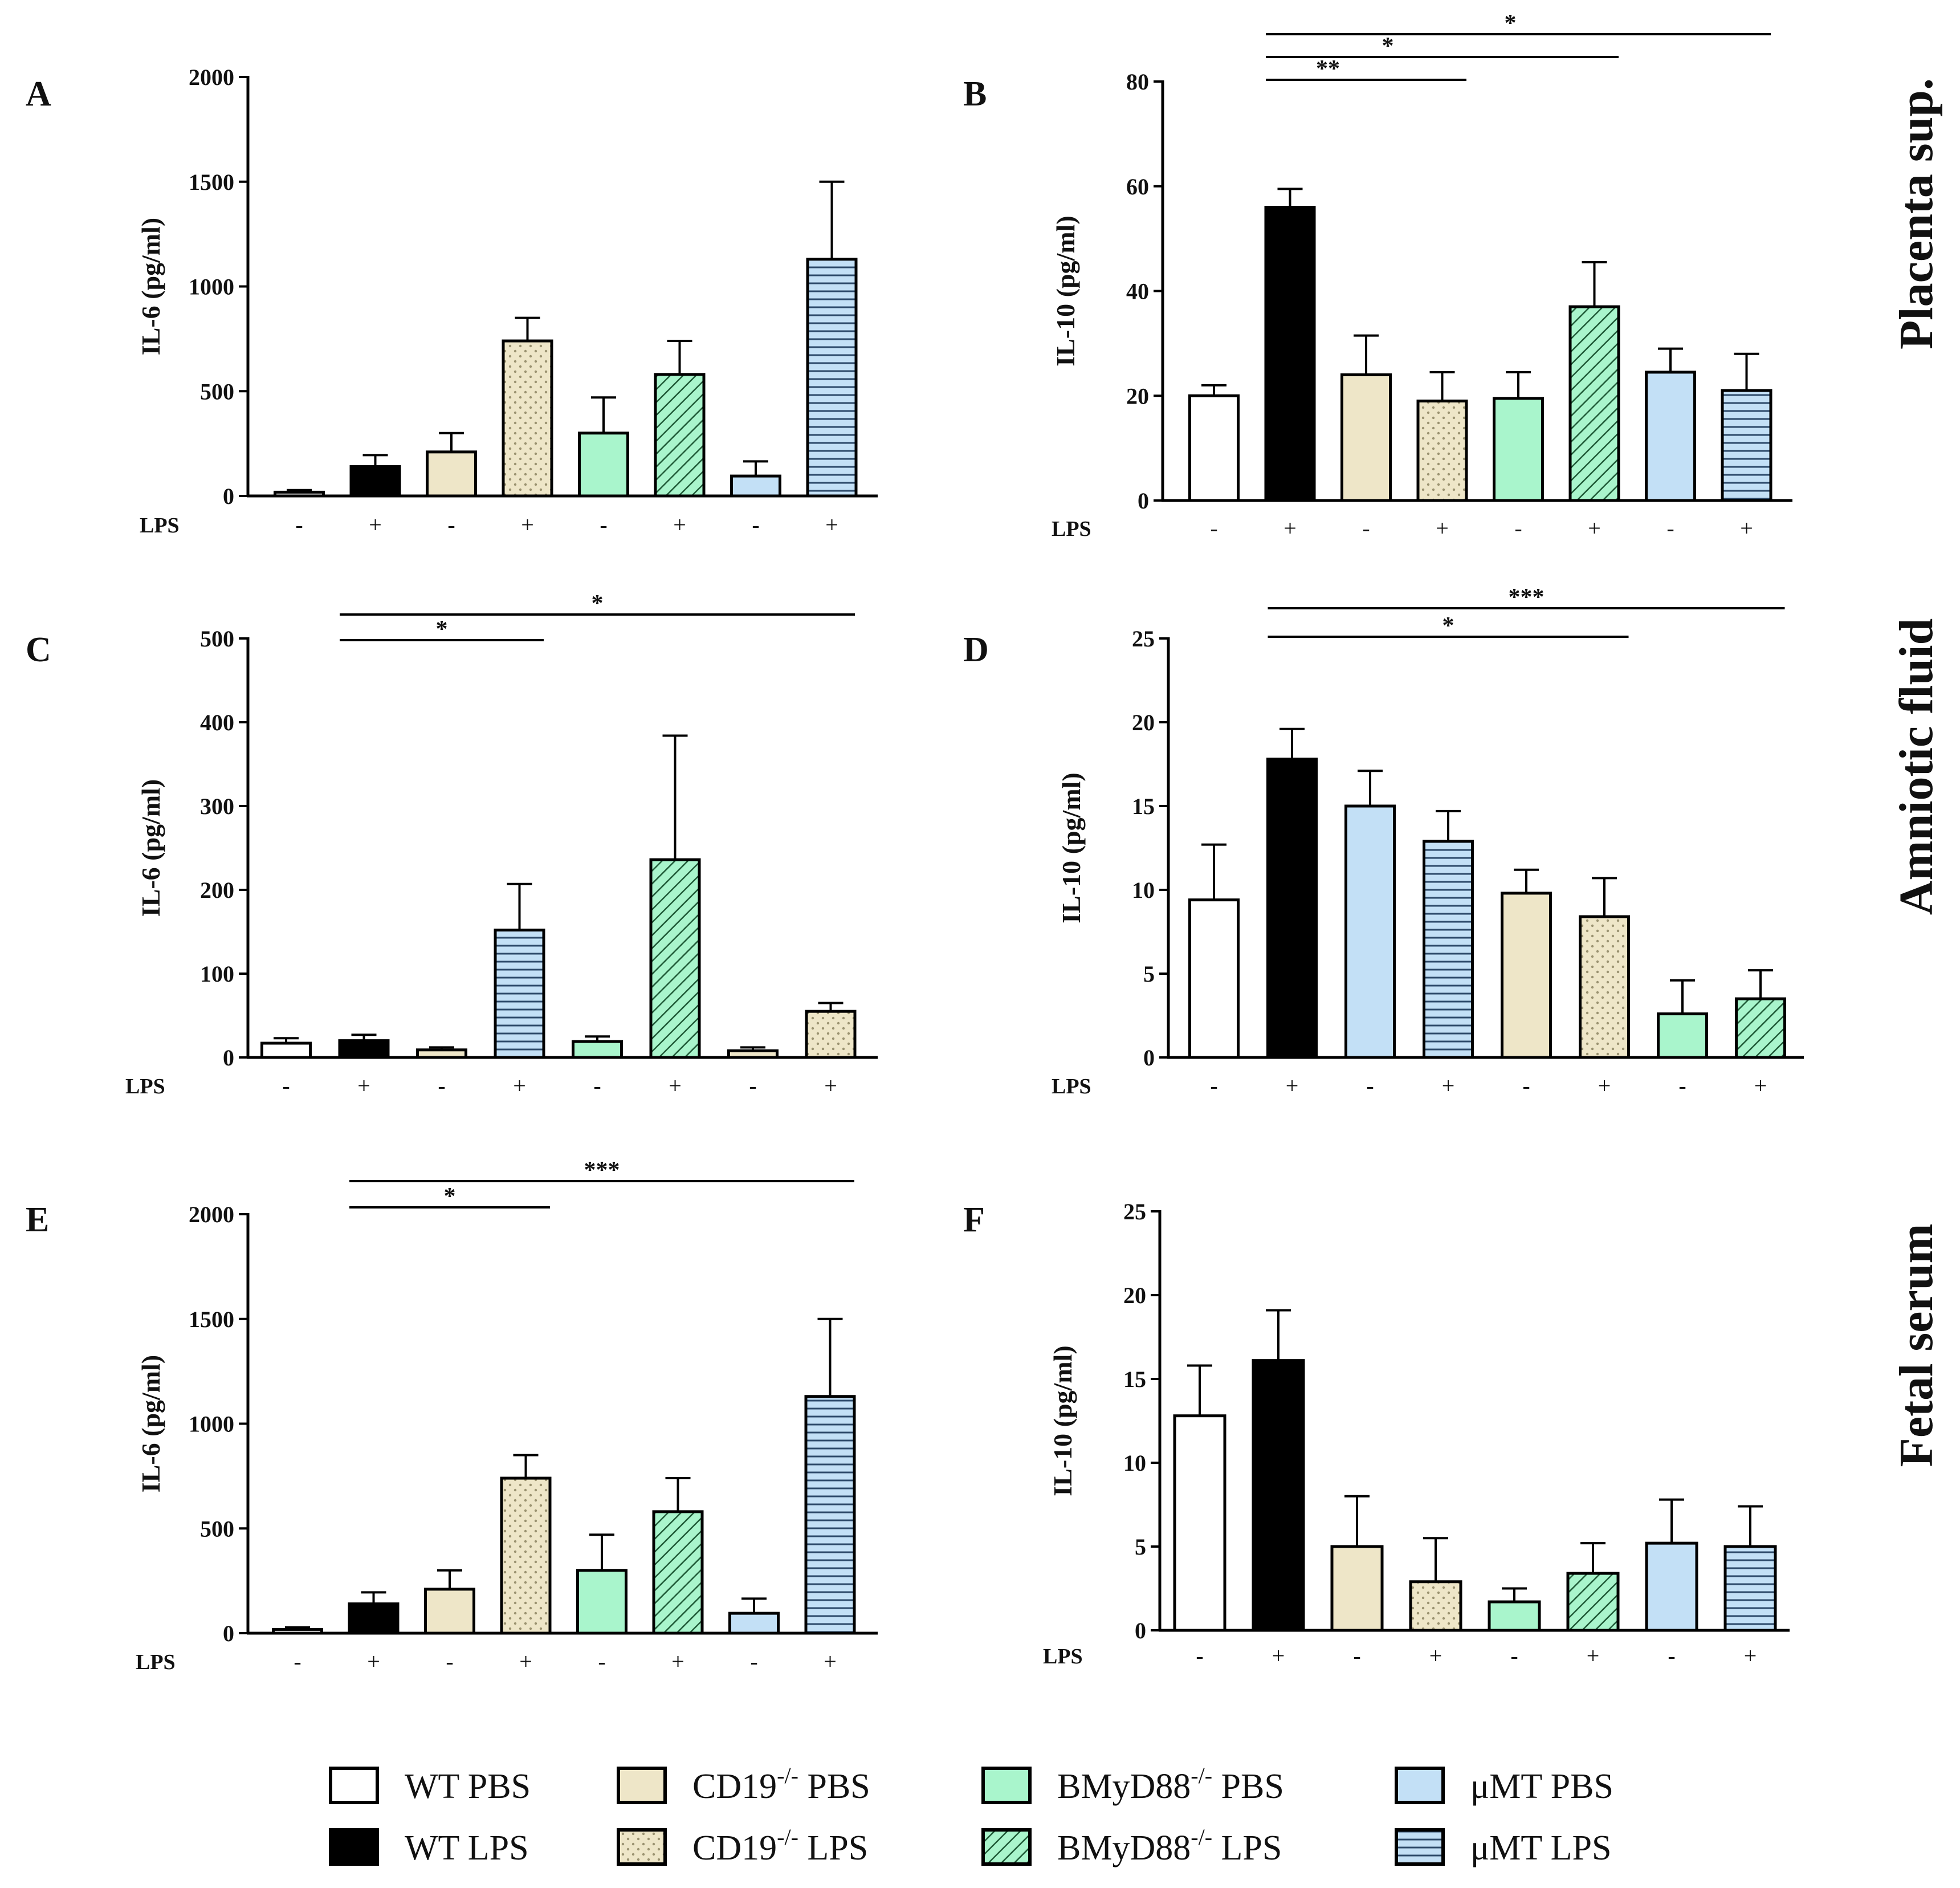  I want to click on panel-letter: C, so click(38, 649).